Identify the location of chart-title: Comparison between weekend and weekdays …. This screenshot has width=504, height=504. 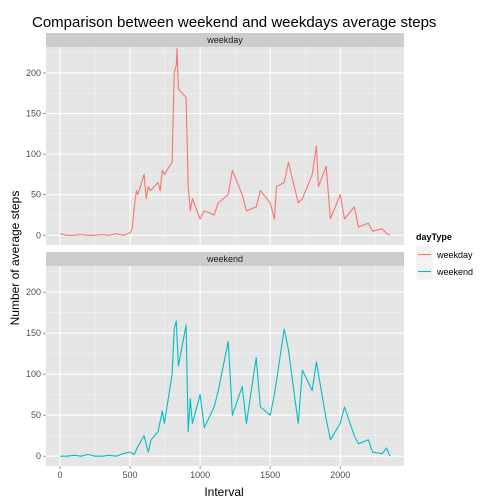
(234, 22).